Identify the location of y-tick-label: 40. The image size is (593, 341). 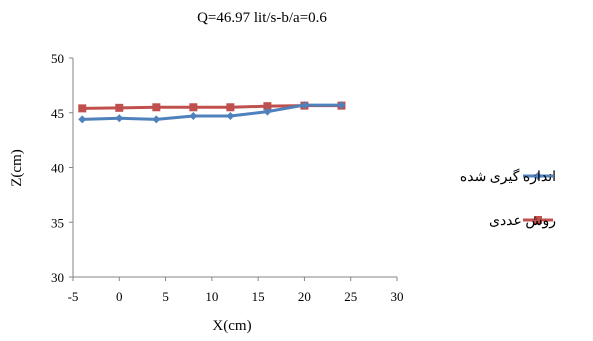
(57, 168).